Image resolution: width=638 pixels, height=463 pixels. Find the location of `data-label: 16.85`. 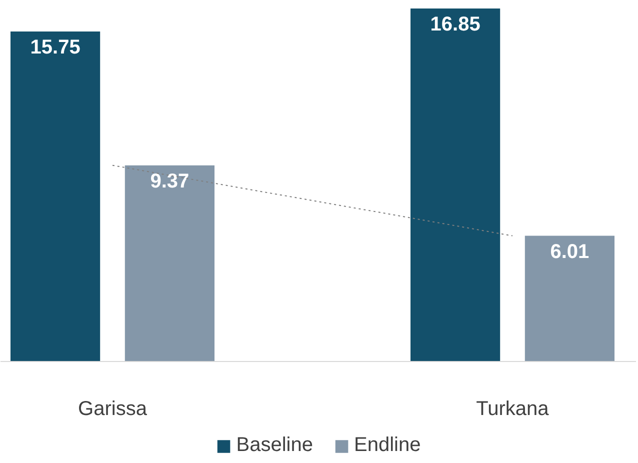

data-label: 16.85 is located at coordinates (455, 24).